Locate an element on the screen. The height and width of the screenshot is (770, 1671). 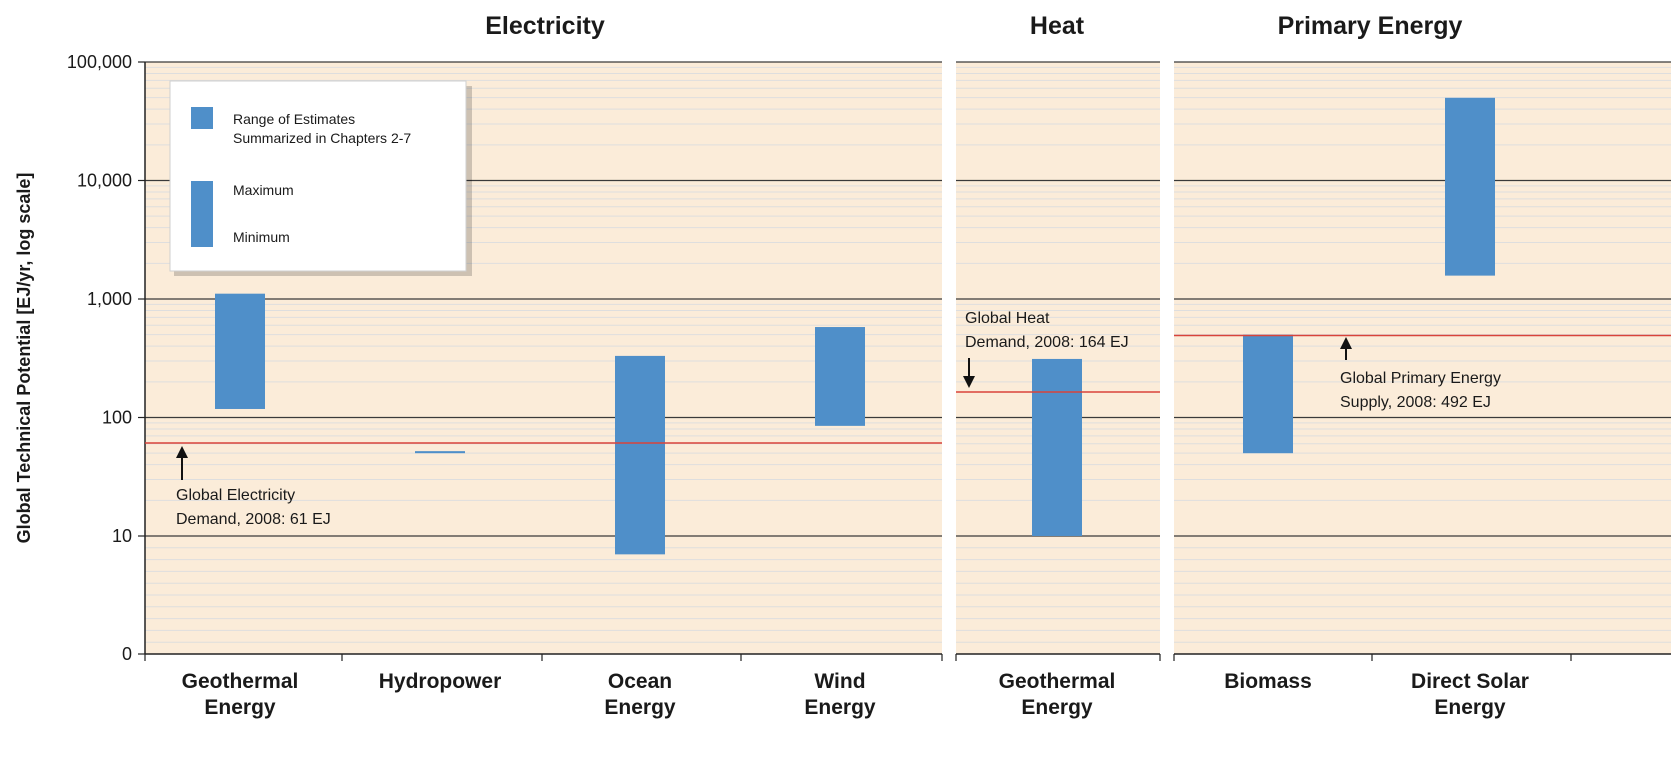
y-tick-label: 10,000 is located at coordinates (104, 181).